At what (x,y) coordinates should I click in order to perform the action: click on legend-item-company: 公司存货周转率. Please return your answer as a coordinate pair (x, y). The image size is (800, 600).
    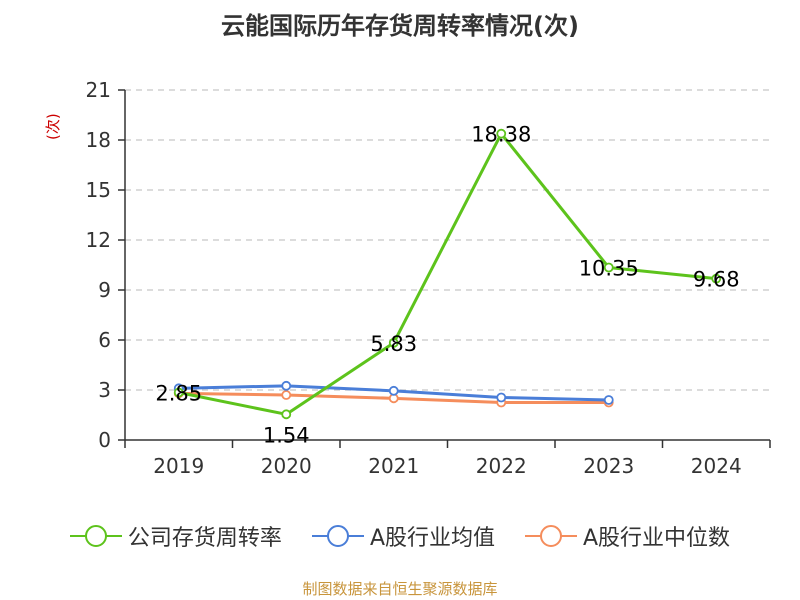
    Looking at the image, I should click on (175, 536).